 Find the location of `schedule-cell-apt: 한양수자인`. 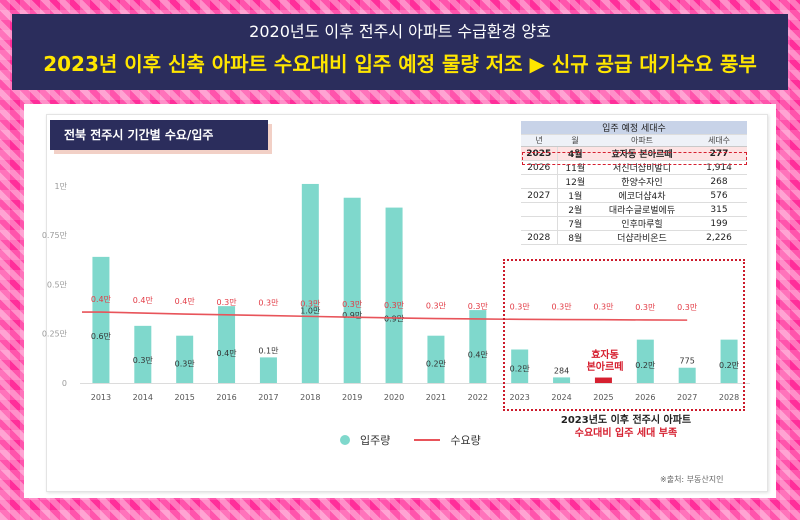

schedule-cell-apt: 한양수자인 is located at coordinates (642, 181).